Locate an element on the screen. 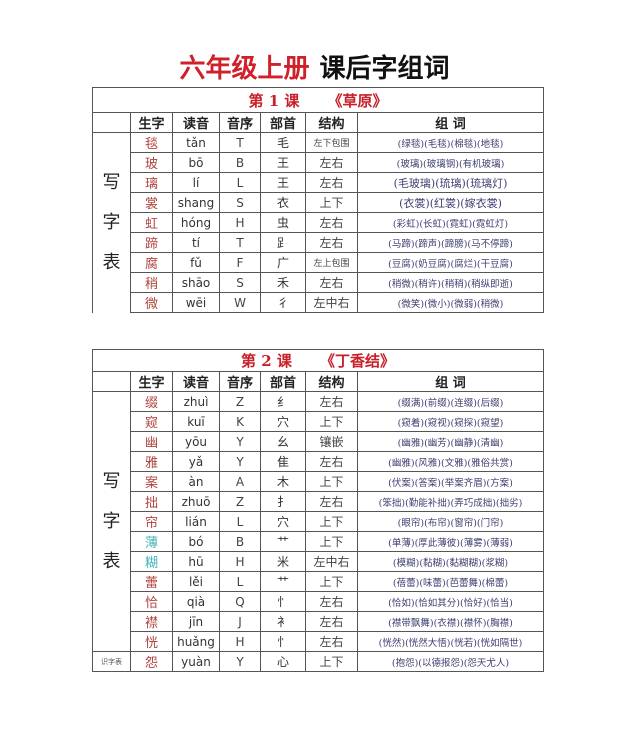 The image size is (629, 752). side-label: 写字表 is located at coordinates (111, 521).